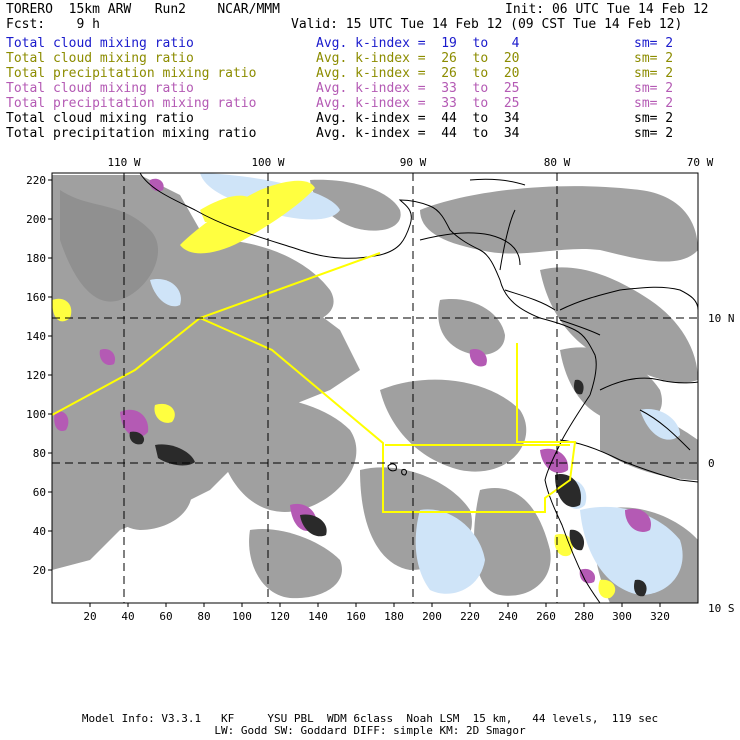  I want to click on y-tick-label: 80, so click(39, 453).